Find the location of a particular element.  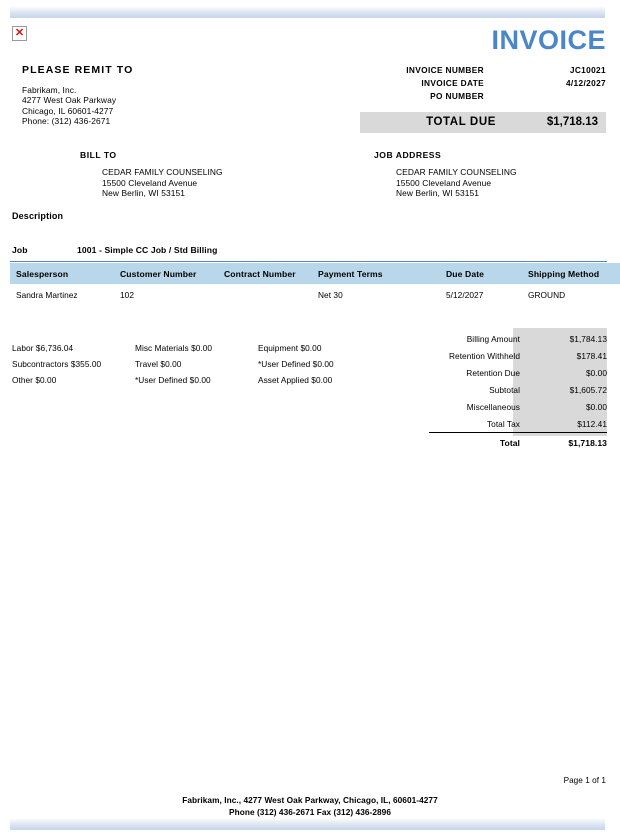

column-header-customer-number: Customer Number is located at coordinates (166, 273).